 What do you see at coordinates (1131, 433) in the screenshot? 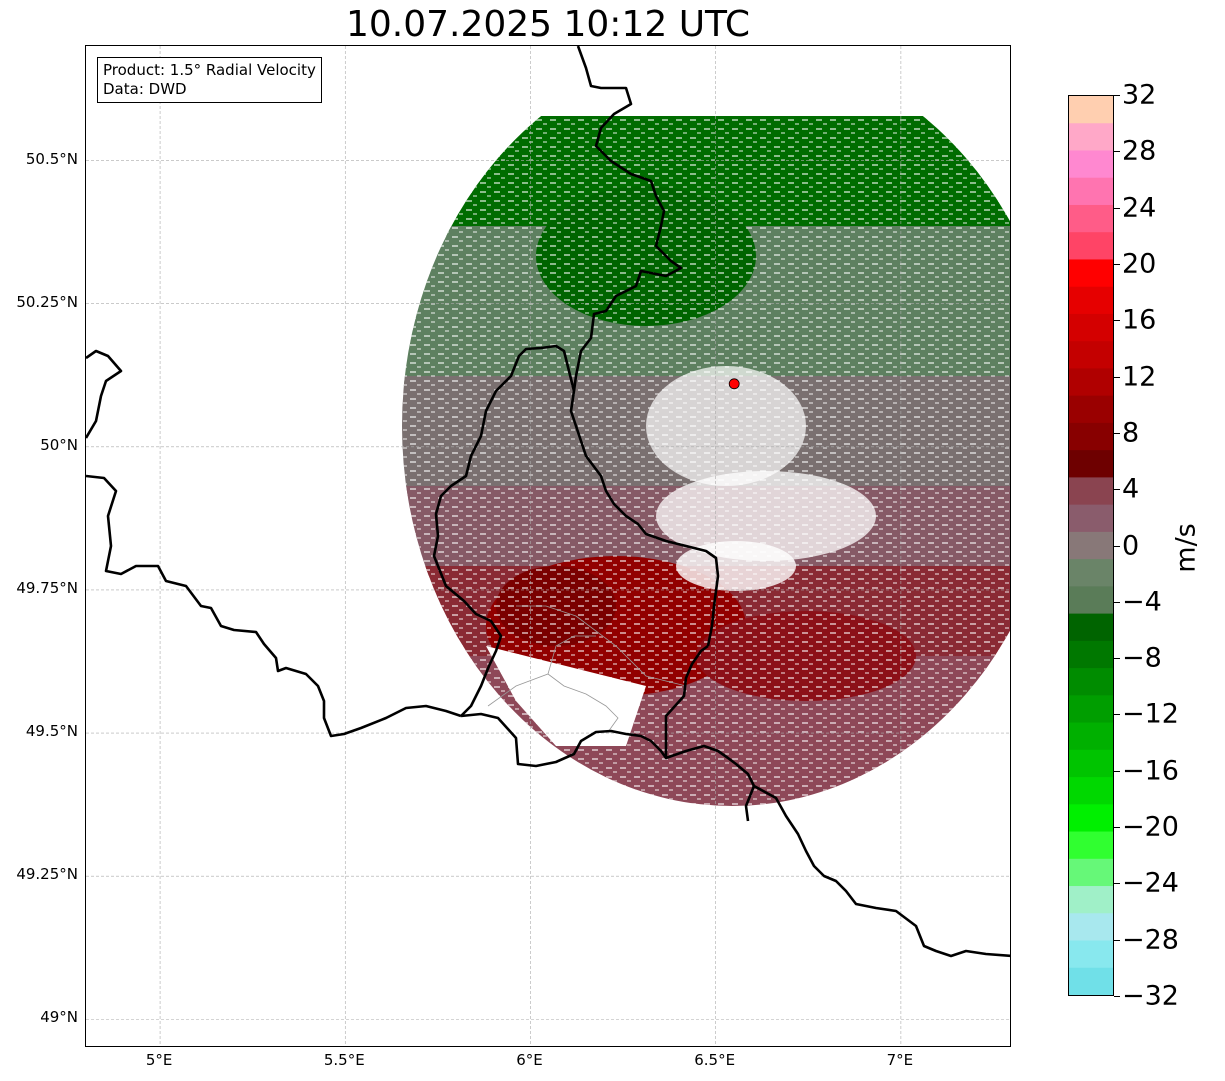
I see `colorbar-tick-label: 8` at bounding box center [1131, 433].